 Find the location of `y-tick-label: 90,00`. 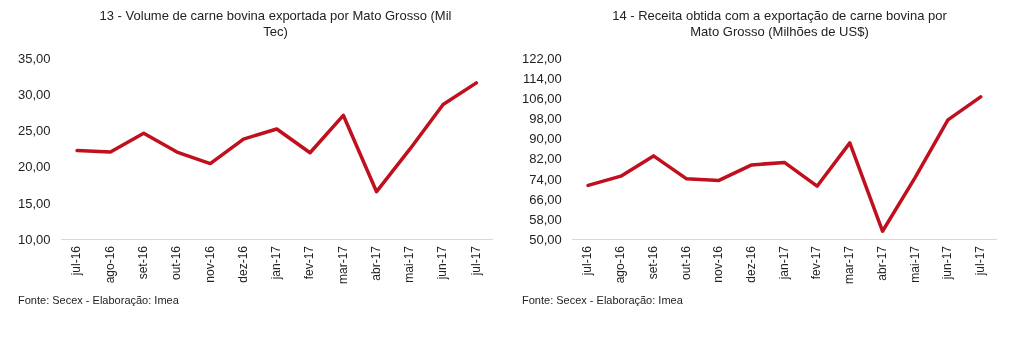

y-tick-label: 90,00 is located at coordinates (545, 139).